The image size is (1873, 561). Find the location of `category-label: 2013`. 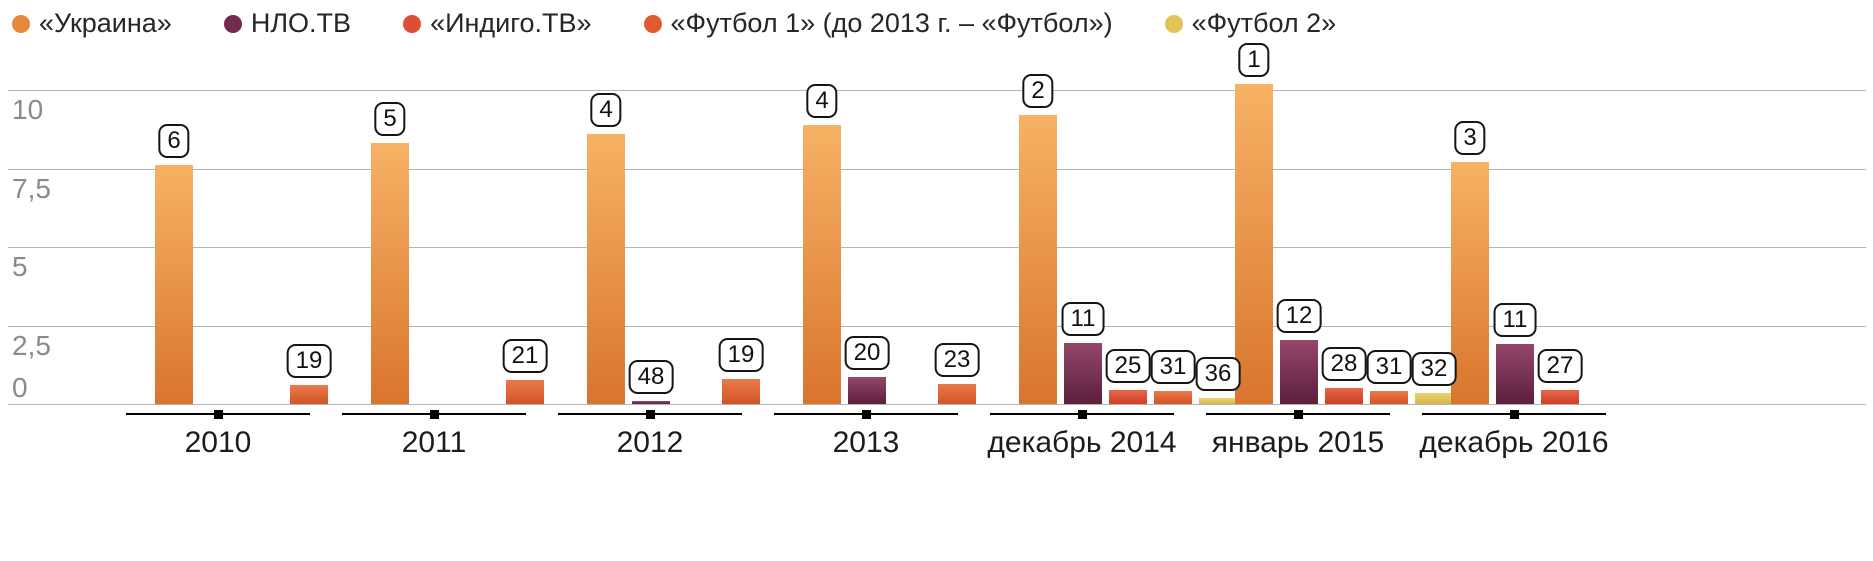

category-label: 2013 is located at coordinates (866, 442).